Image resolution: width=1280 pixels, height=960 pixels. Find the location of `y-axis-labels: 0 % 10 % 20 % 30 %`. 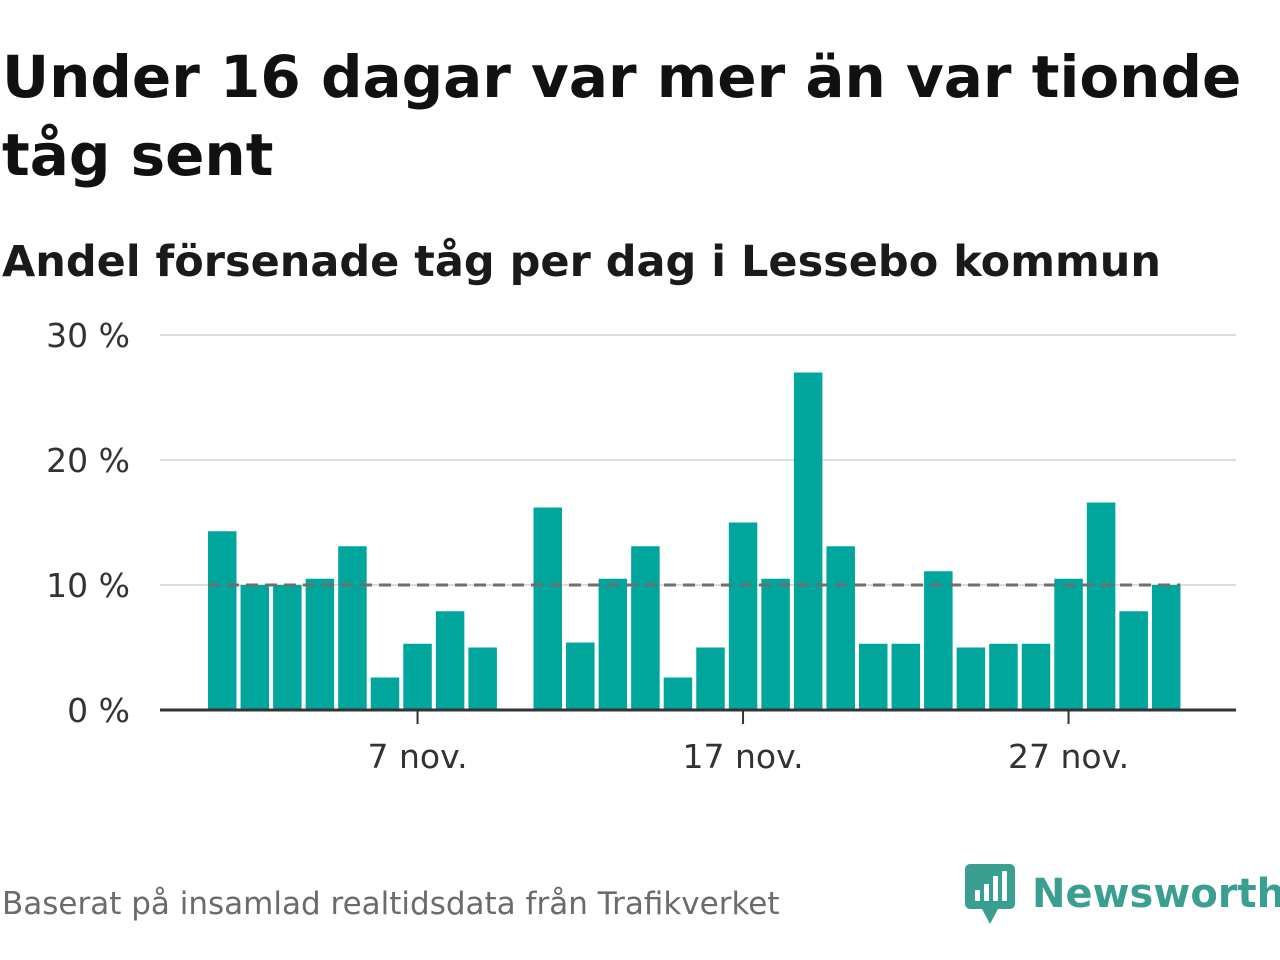

y-axis-labels: 0 % 10 % 20 % 30 % is located at coordinates (88, 523).